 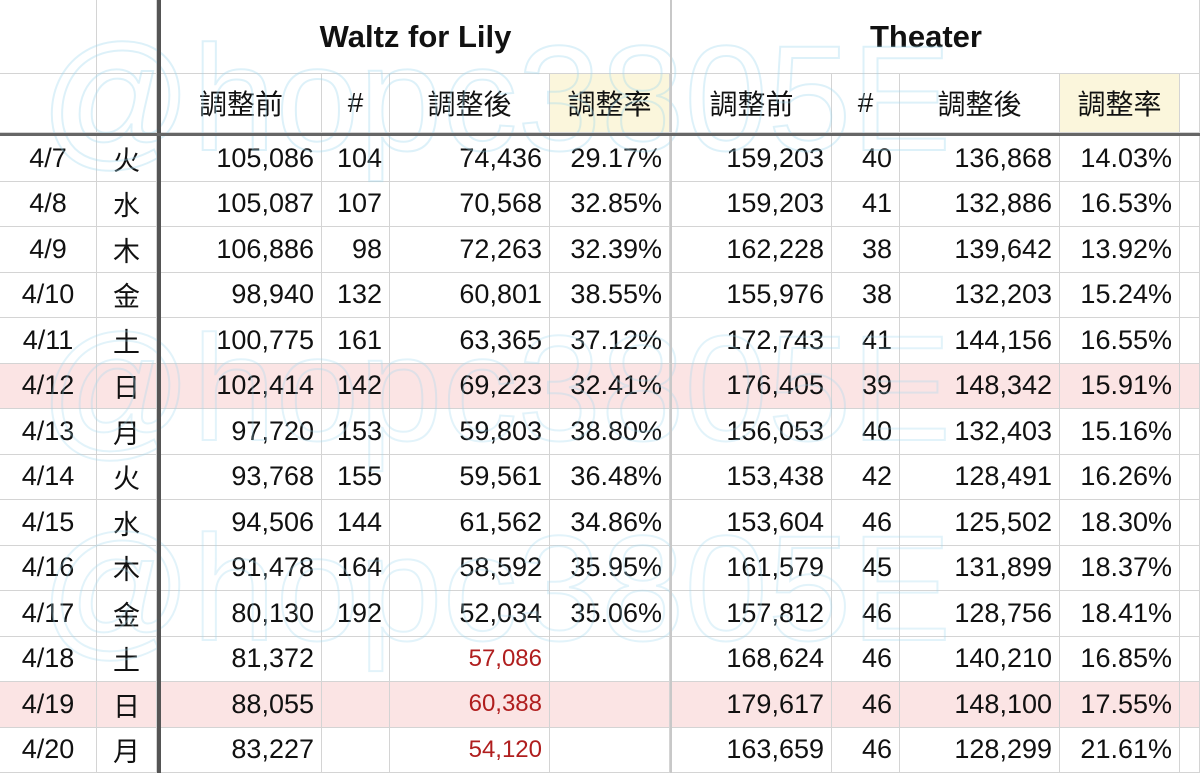 What do you see at coordinates (866, 103) in the screenshot?
I see `theater-count-header: #` at bounding box center [866, 103].